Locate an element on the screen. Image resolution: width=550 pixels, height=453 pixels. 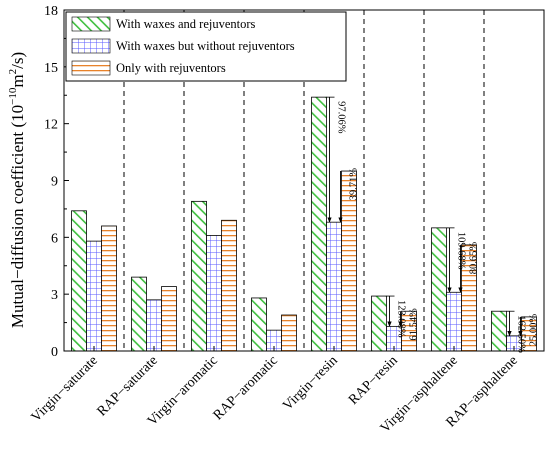
y-axis-label: Mutual−diffusion coefficient (10−10m2/s) is located at coordinates (17, 190).